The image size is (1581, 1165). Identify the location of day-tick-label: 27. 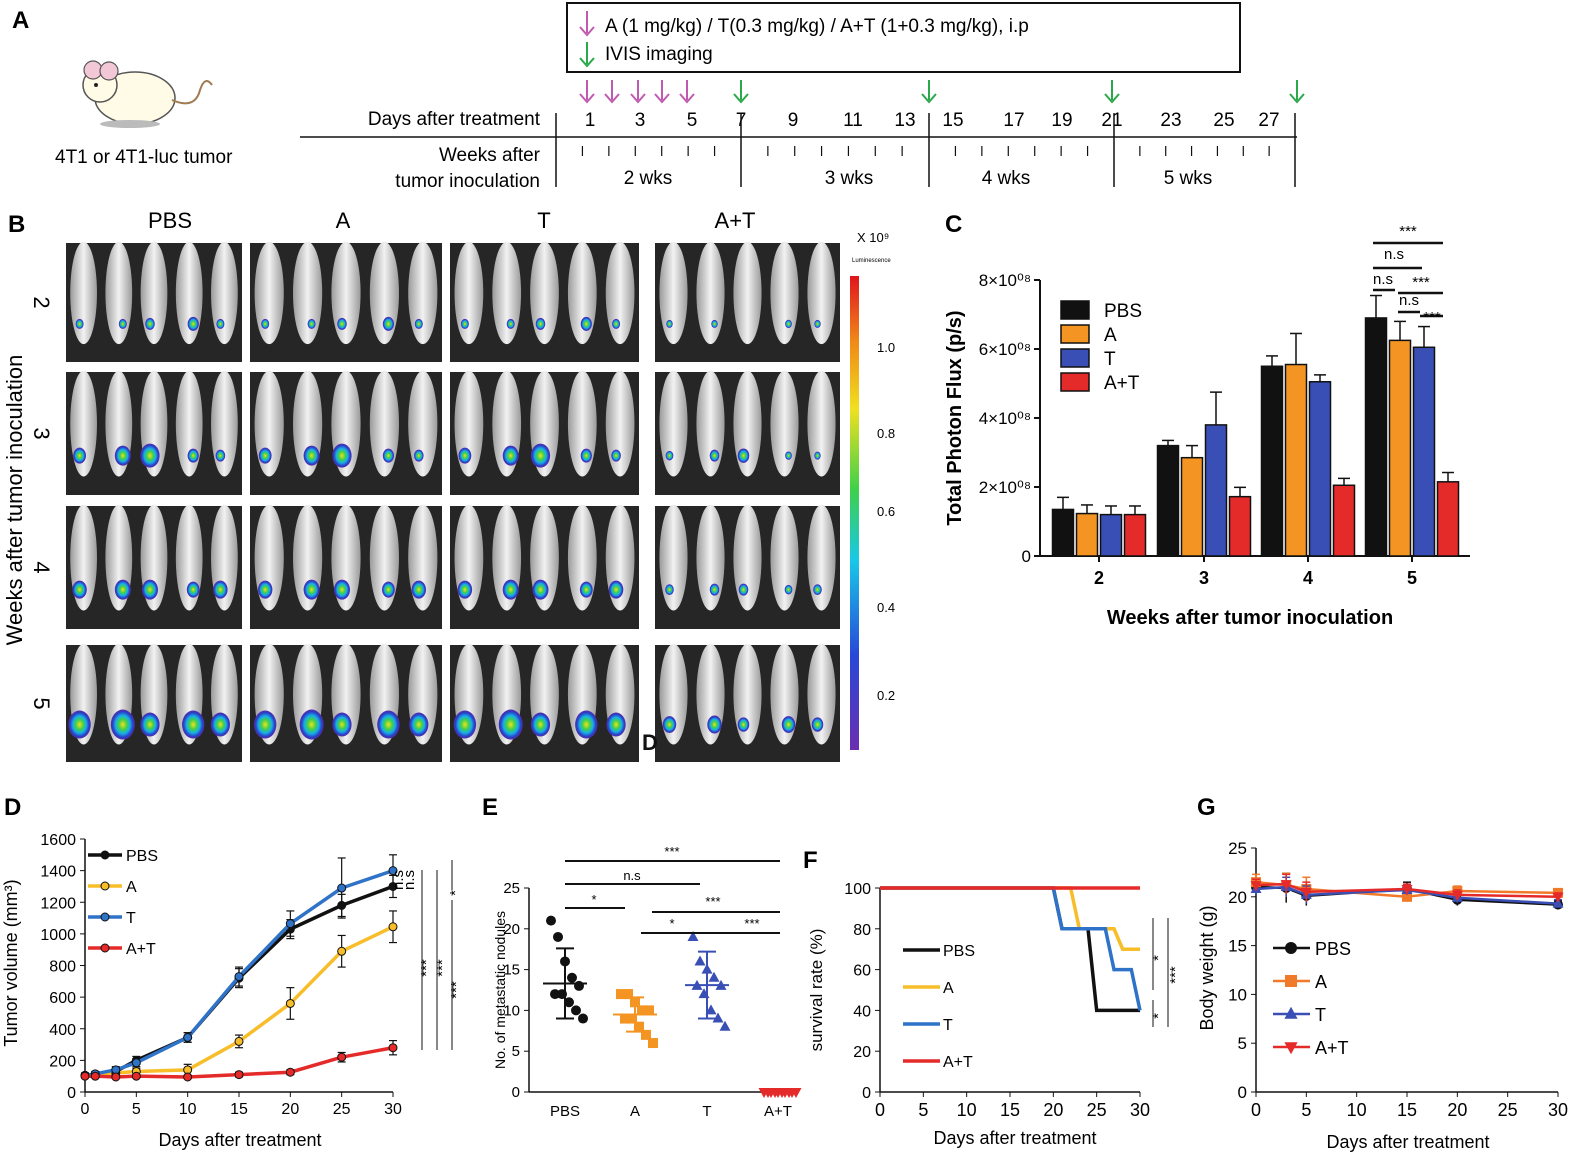
(1268, 120).